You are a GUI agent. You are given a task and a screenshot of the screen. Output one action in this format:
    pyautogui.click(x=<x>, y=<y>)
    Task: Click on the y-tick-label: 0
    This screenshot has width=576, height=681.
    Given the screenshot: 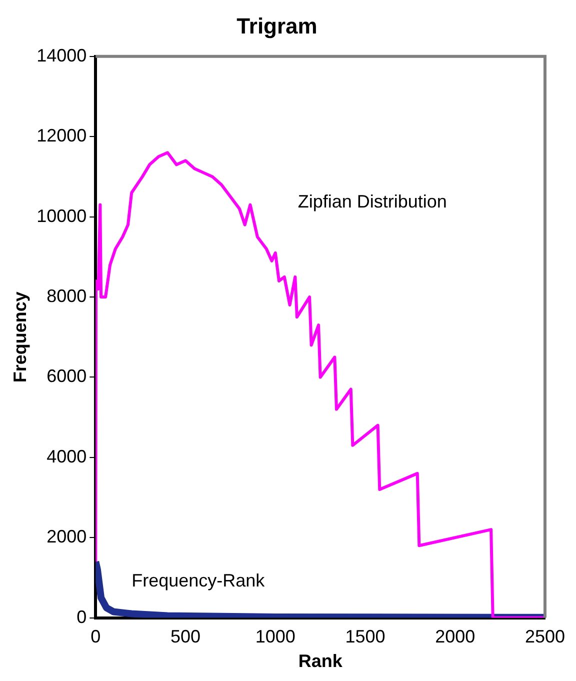 What is the action you would take?
    pyautogui.click(x=81, y=616)
    